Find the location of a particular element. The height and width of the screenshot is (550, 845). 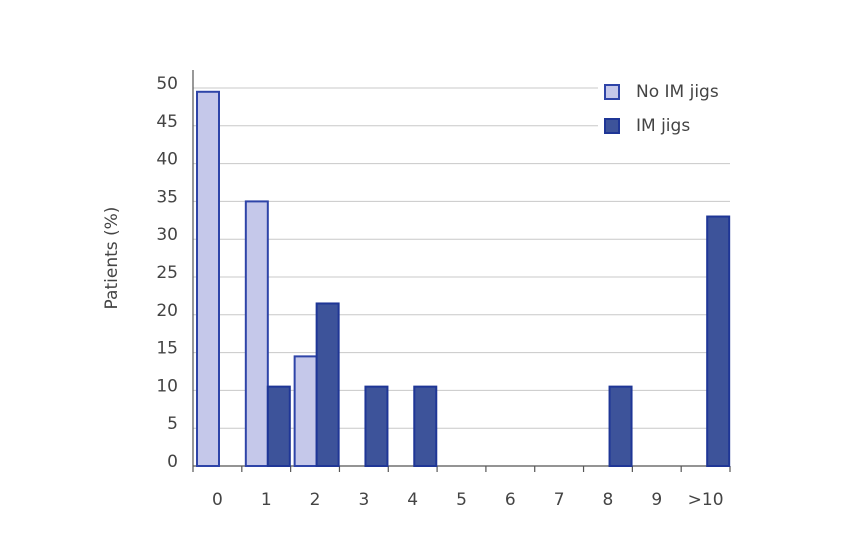

x-tick-label: 6 is located at coordinates (510, 500).